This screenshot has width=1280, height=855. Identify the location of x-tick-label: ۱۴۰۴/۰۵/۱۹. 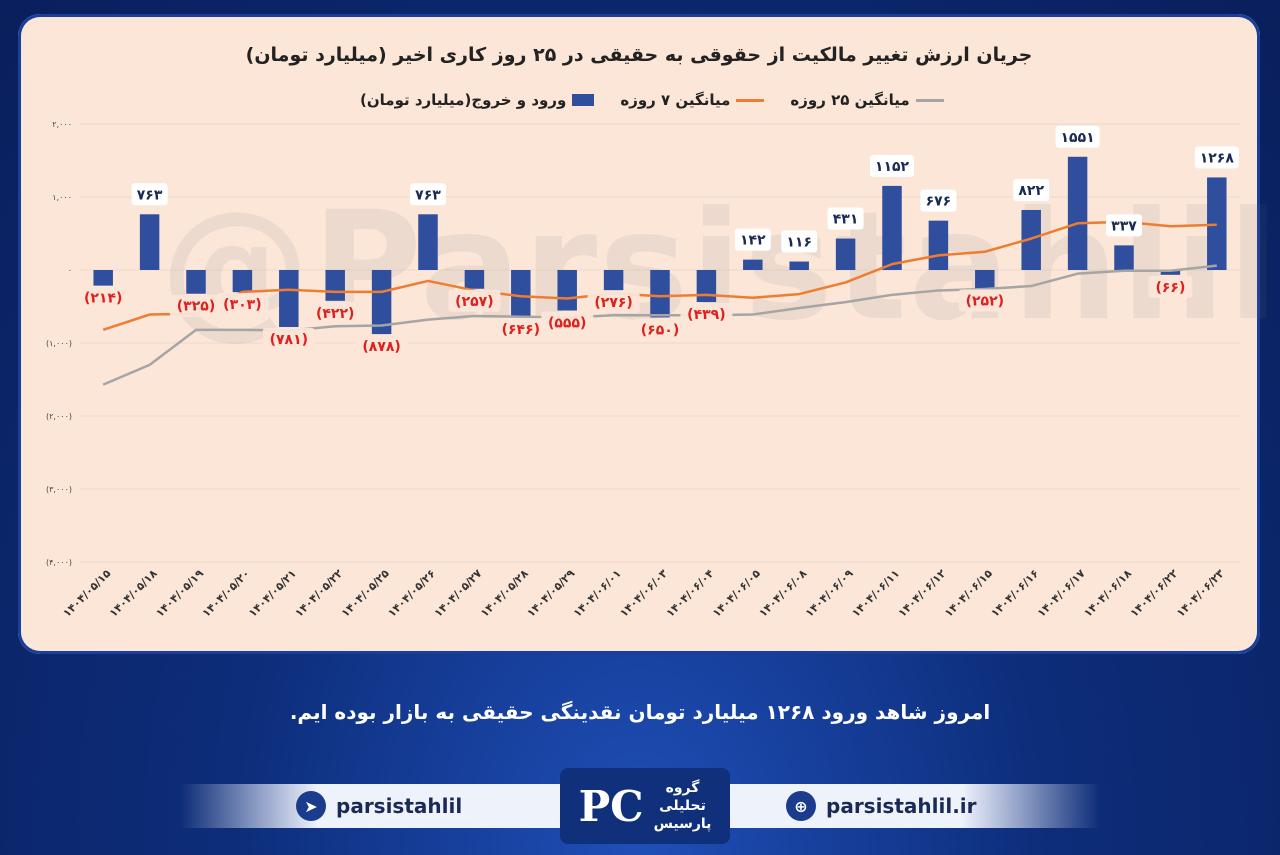
(179, 593).